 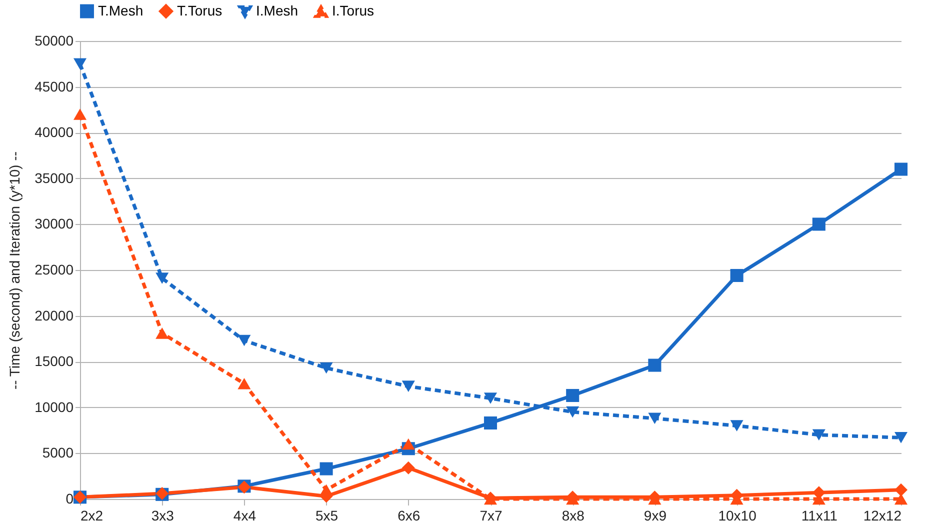 I want to click on y-tick-label: 40000, so click(x=54, y=132).